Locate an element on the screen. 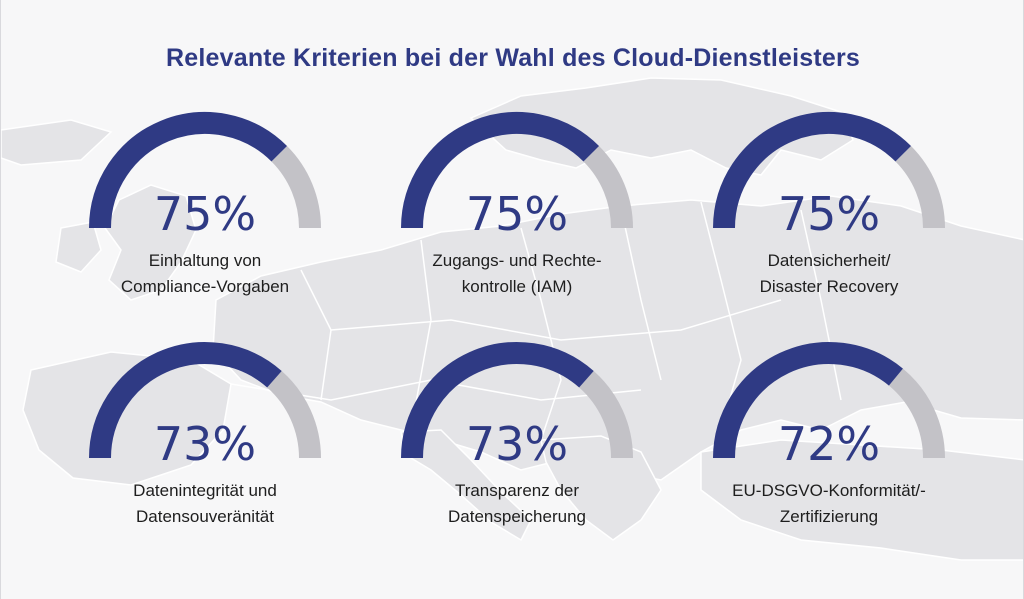 This screenshot has width=1024, height=599. gauge-2: 75% Zugangs- und Rechte-kontrolle (IAM) is located at coordinates (517, 204).